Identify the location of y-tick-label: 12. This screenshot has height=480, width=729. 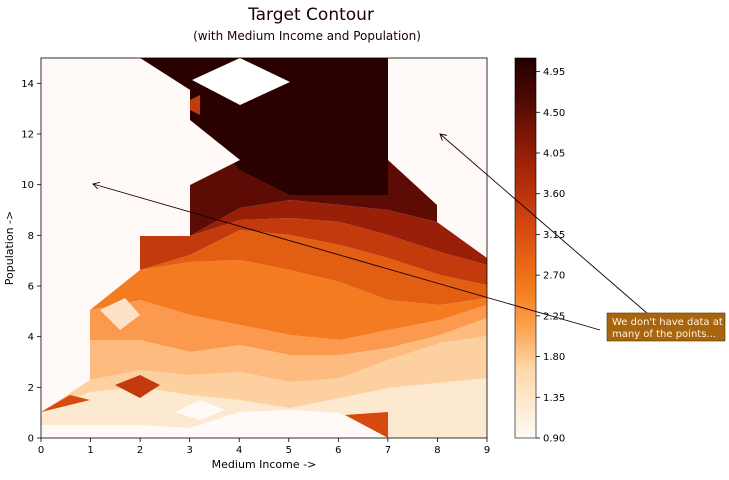
(27, 135).